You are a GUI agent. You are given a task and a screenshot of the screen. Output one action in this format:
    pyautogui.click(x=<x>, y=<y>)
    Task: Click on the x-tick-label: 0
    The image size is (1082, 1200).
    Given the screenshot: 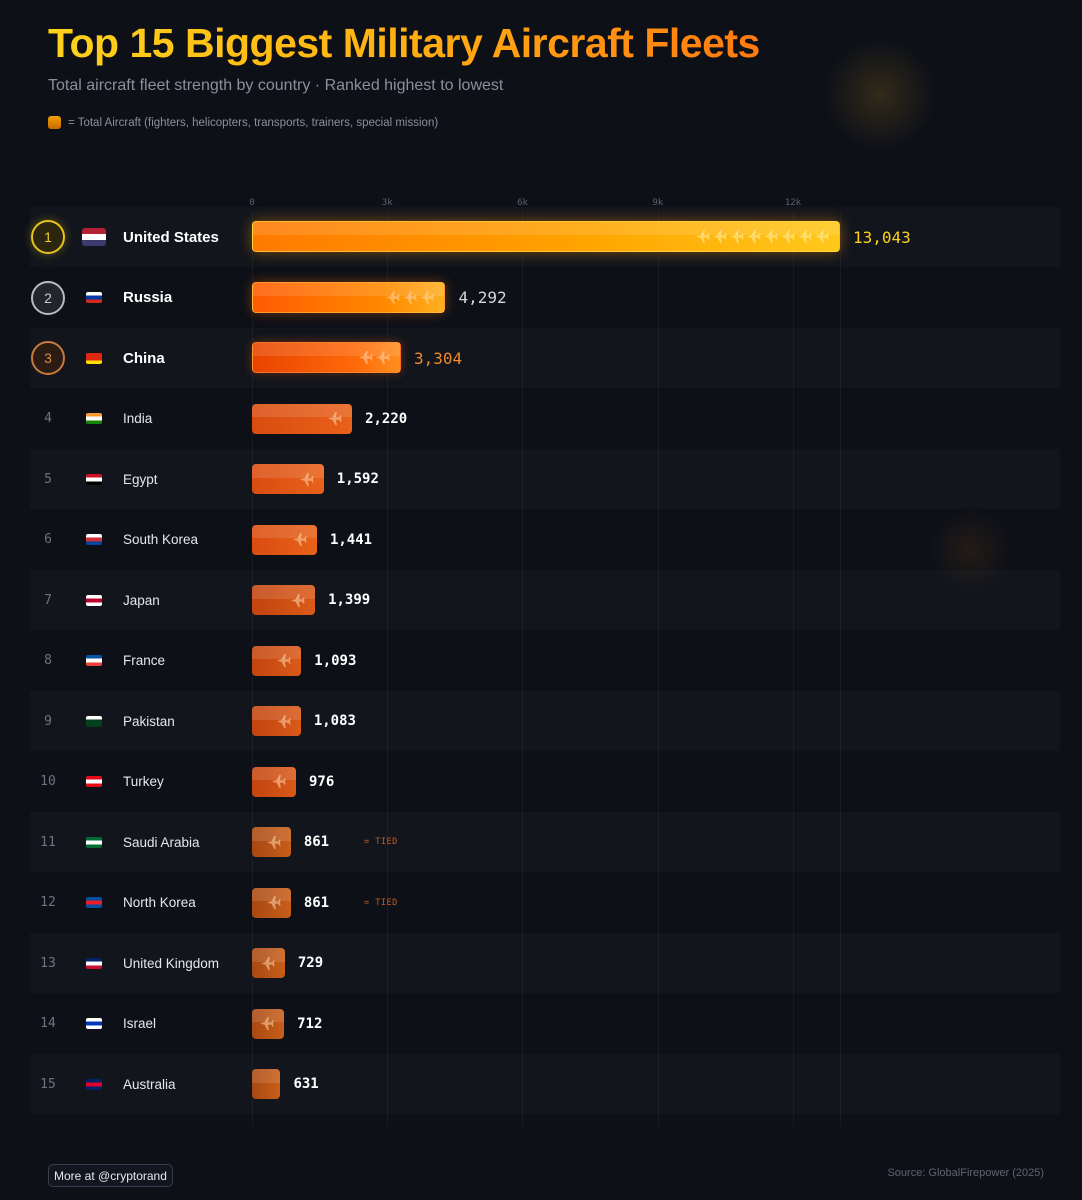 What is the action you would take?
    pyautogui.click(x=252, y=203)
    